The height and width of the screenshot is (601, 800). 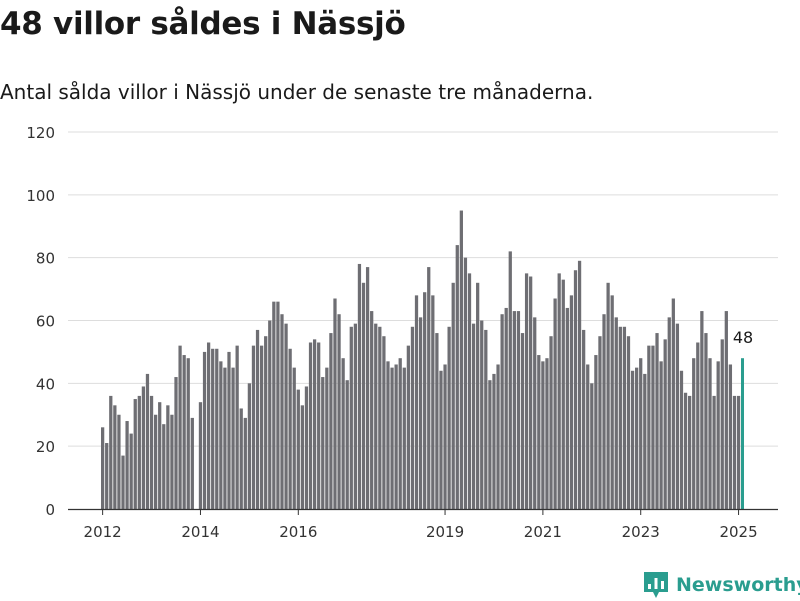 I want to click on x-tick-label: 2014, so click(x=200, y=532).